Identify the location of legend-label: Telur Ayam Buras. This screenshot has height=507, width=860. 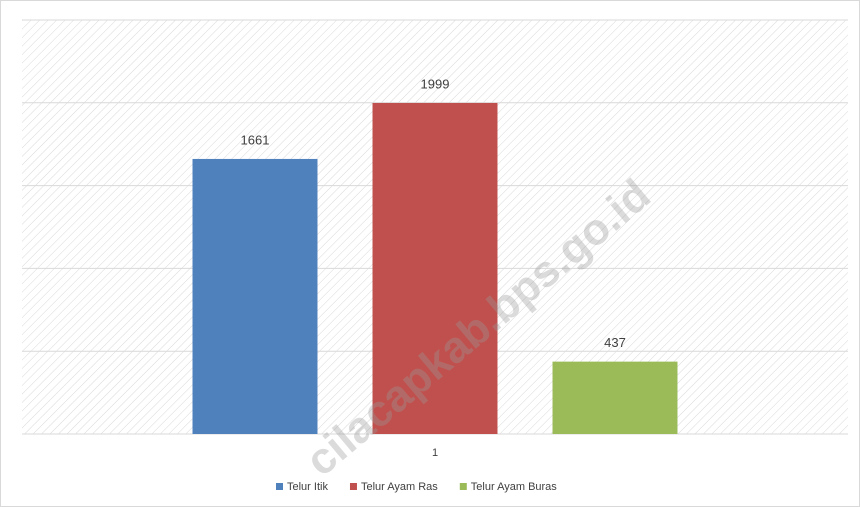
(514, 487).